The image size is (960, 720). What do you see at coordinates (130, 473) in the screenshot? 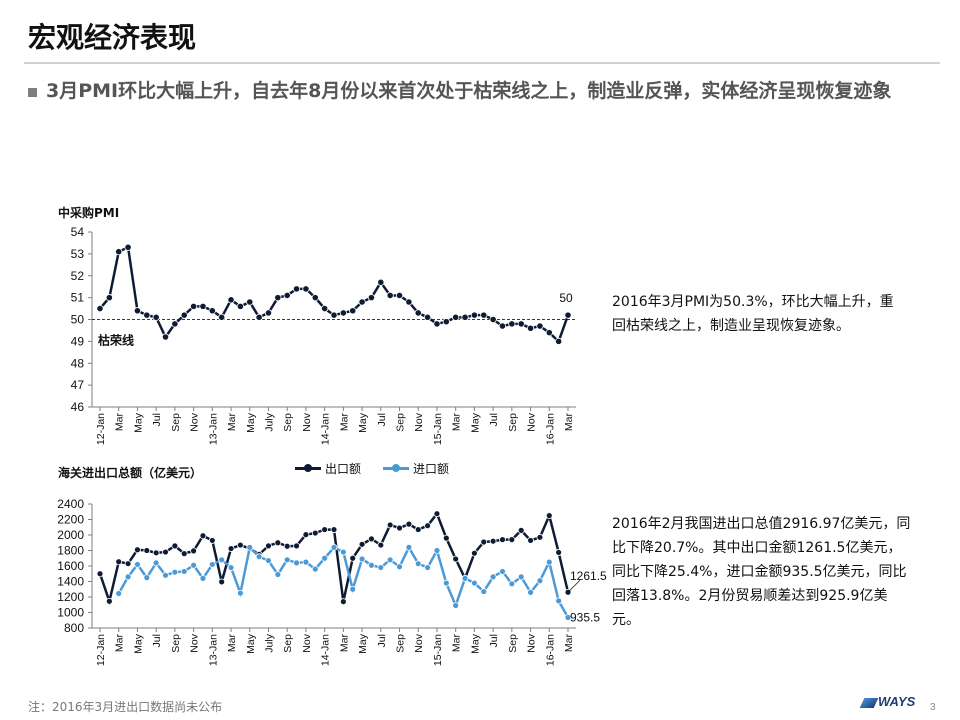
I see `trade-chart-title: 海关进出口总额（亿美元）` at bounding box center [130, 473].